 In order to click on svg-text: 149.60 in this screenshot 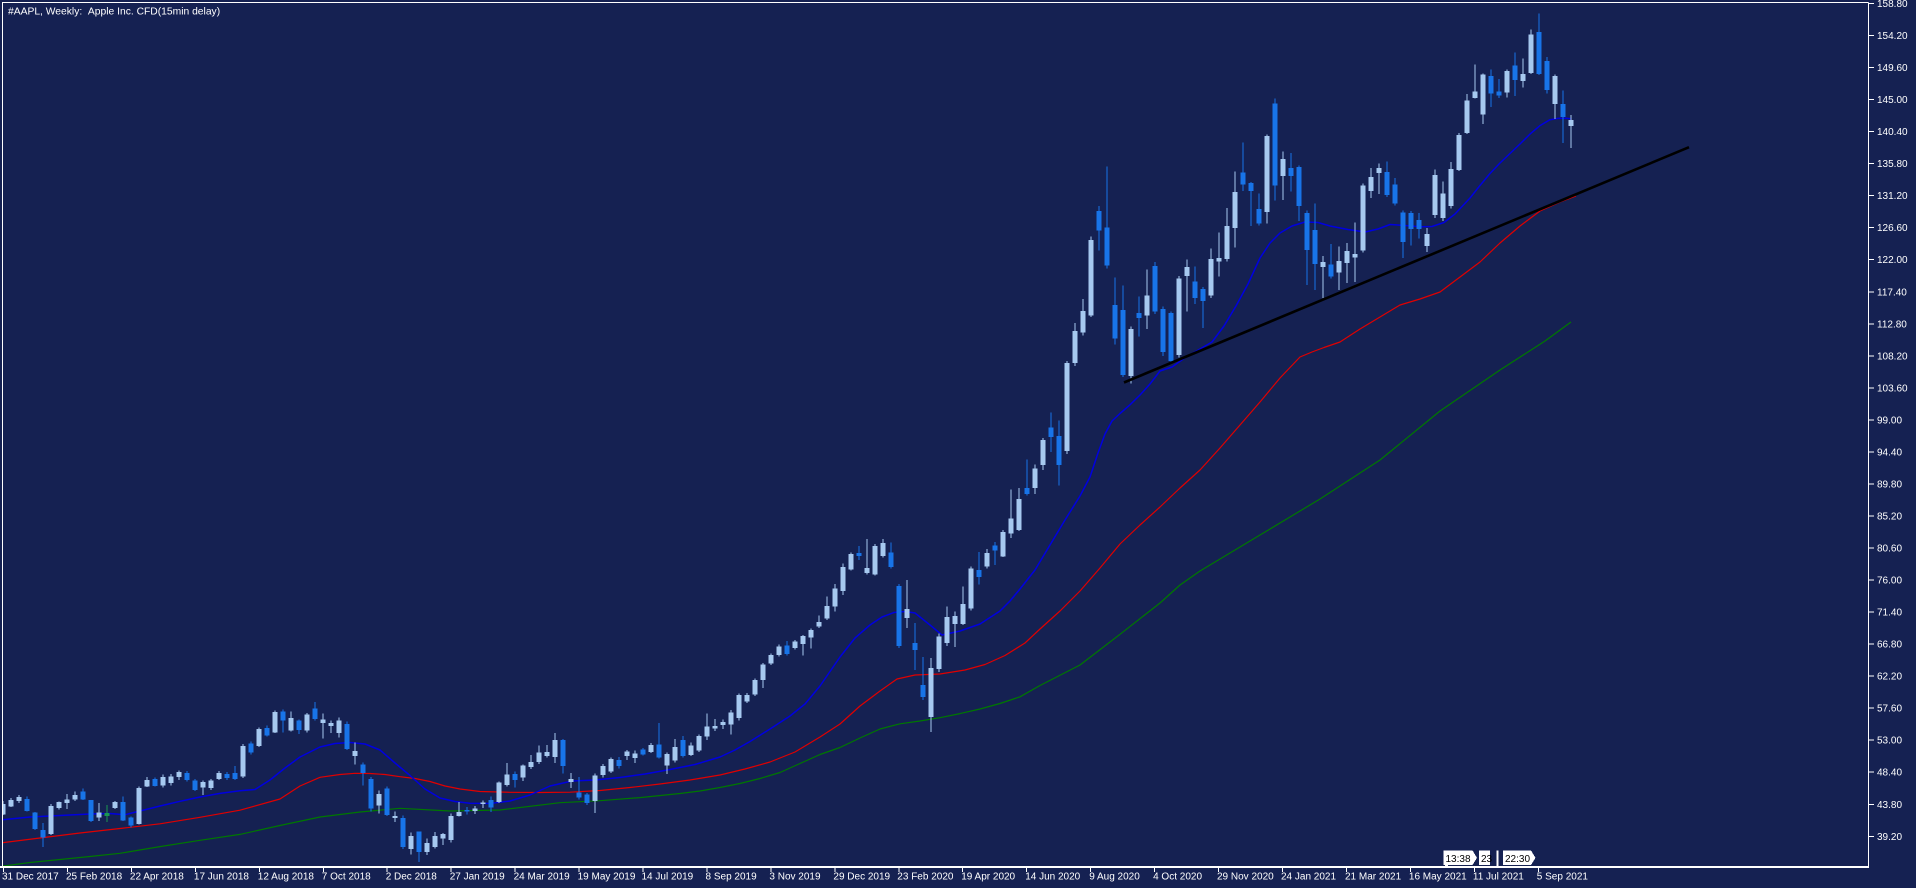, I will do `click(1892, 68)`.